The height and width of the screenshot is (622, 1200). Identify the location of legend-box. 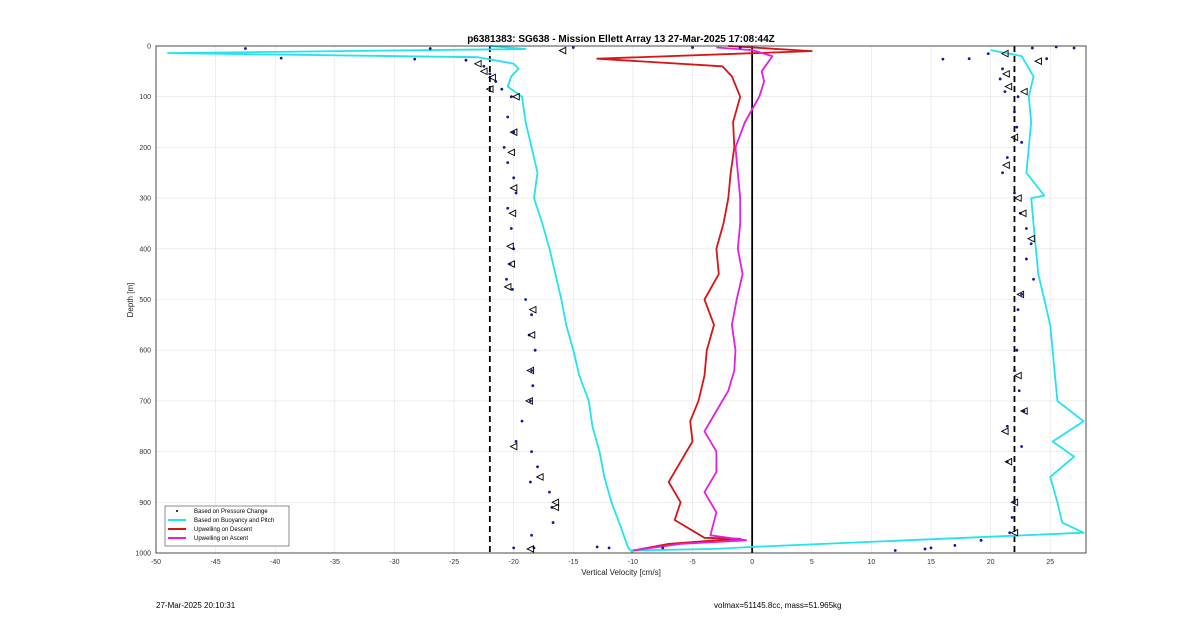
(227, 526).